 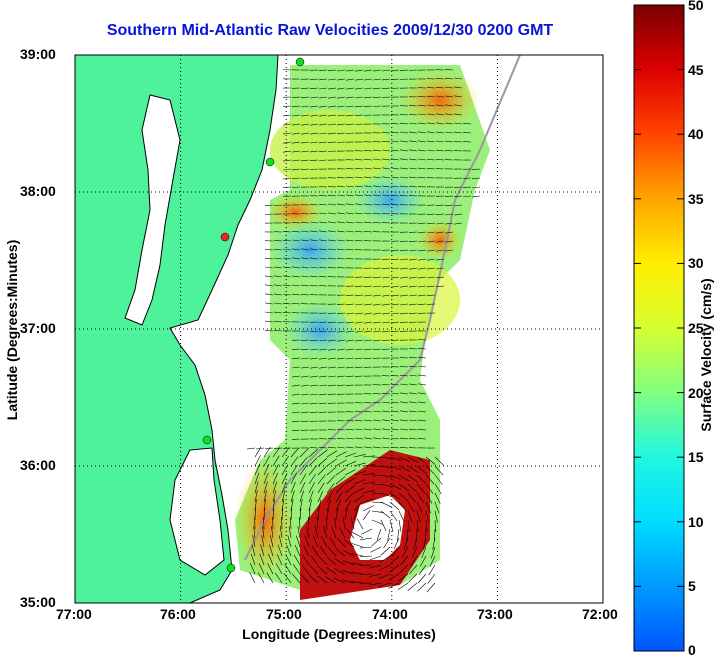 What do you see at coordinates (659, 328) in the screenshot?
I see `colorbar-ticks` at bounding box center [659, 328].